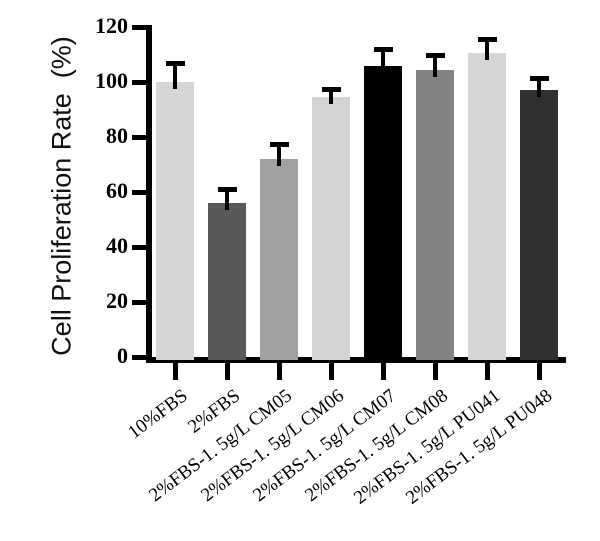 This screenshot has height=541, width=600. Describe the element at coordinates (122, 356) in the screenshot. I see `y-axis-tick-label: 0` at that location.